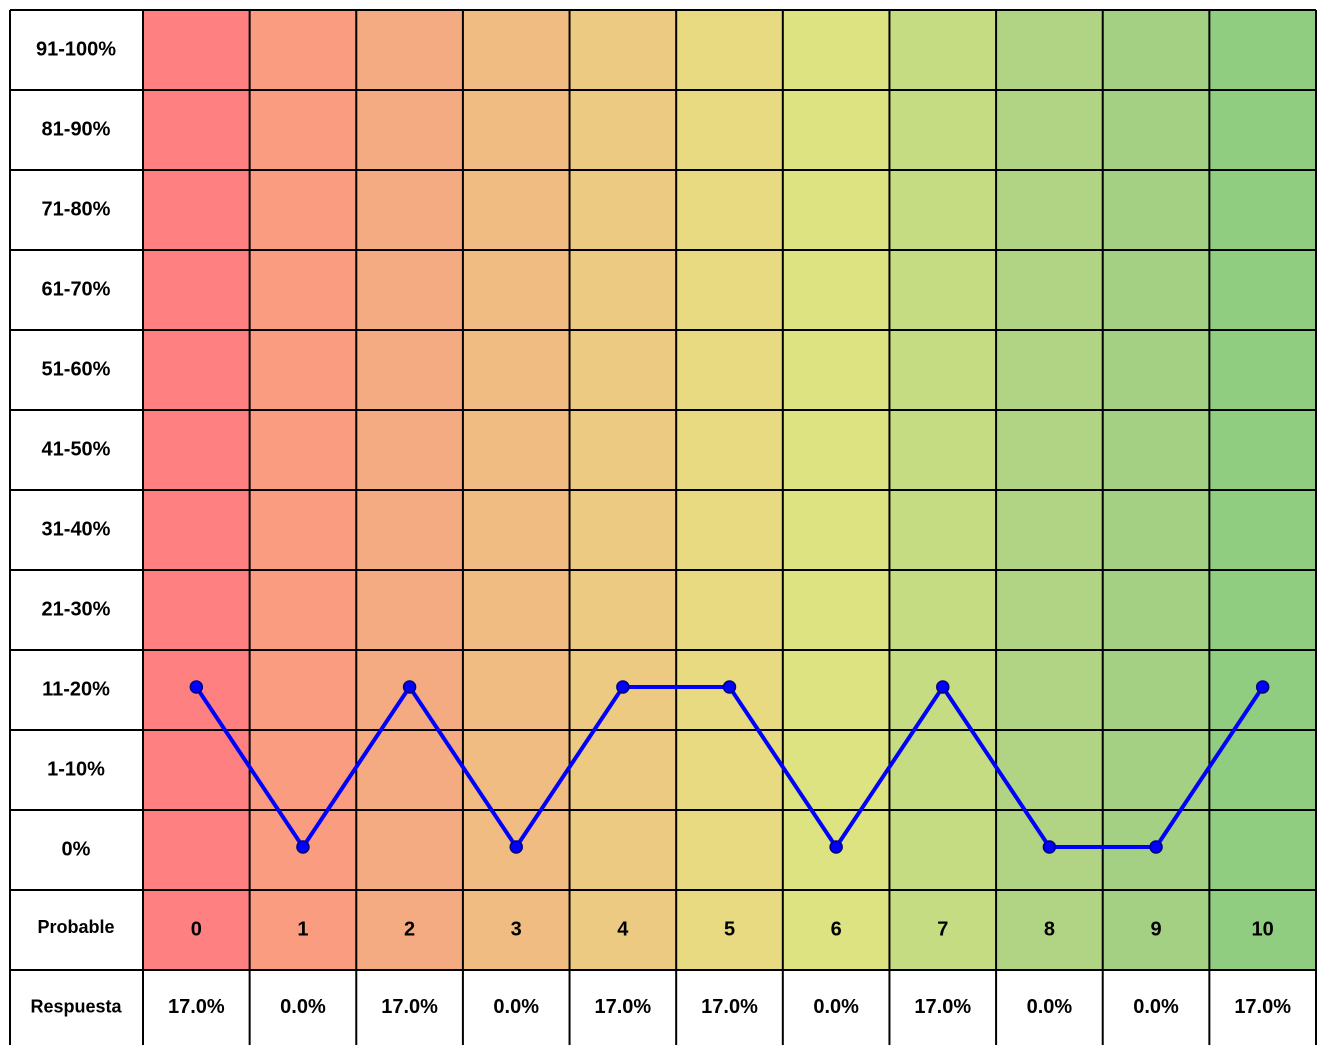  I want to click on category-label: 2, so click(409, 929).